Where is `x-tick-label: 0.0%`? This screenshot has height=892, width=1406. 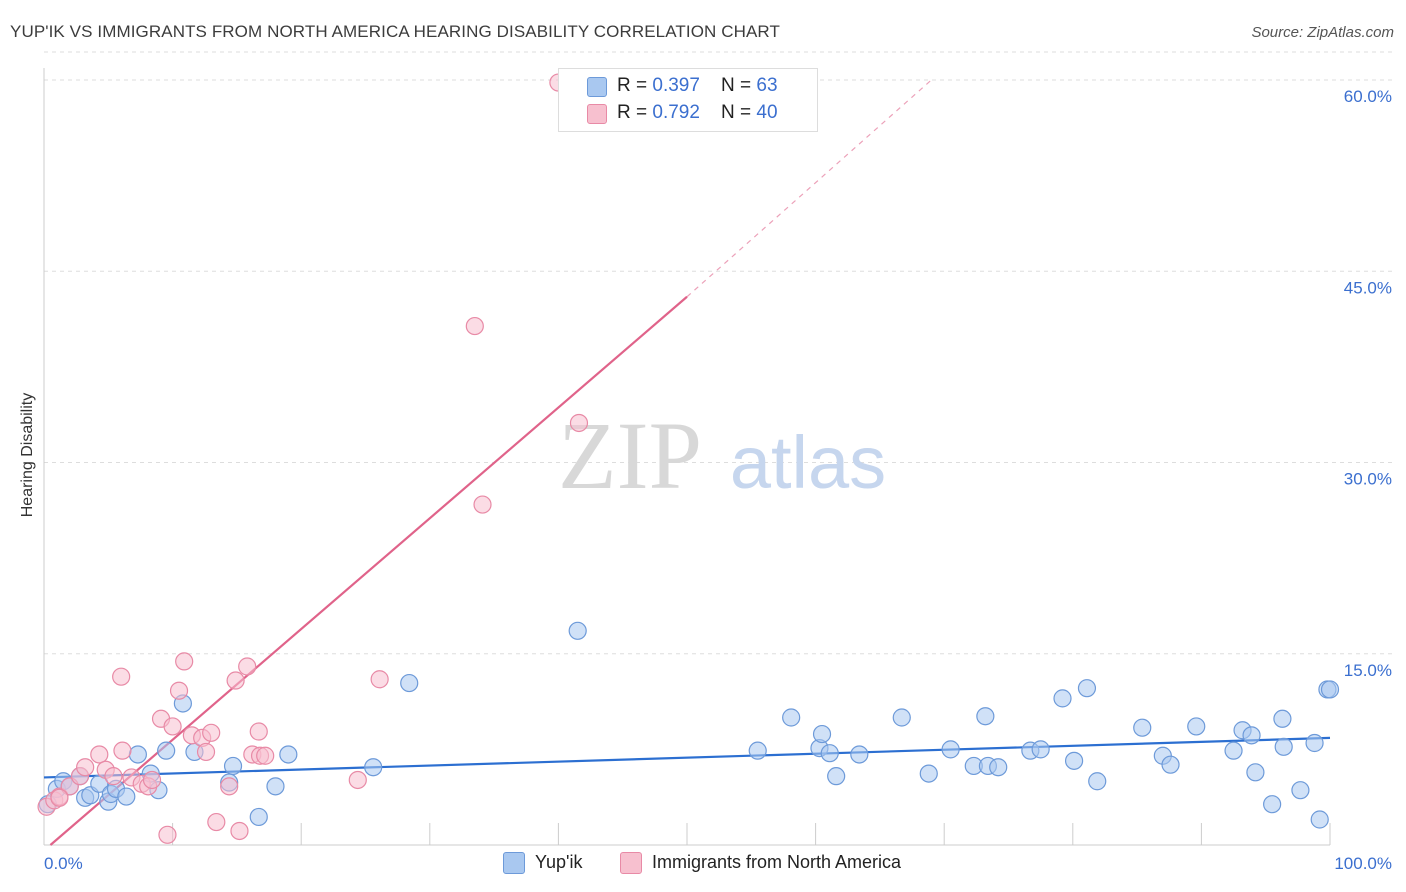
x-tick-label: 0.0% is located at coordinates (63, 863).